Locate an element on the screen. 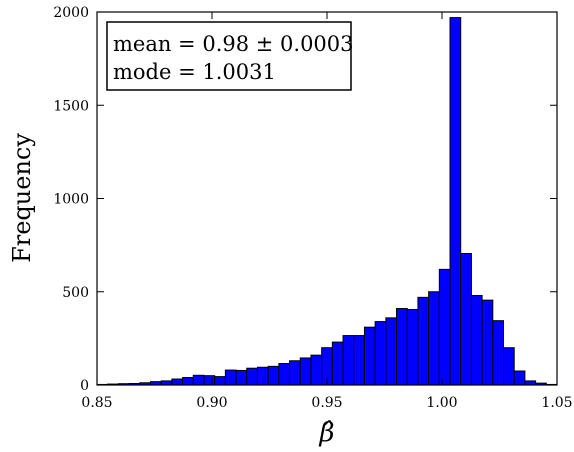  x-tick-label: 1.00 is located at coordinates (441, 403).